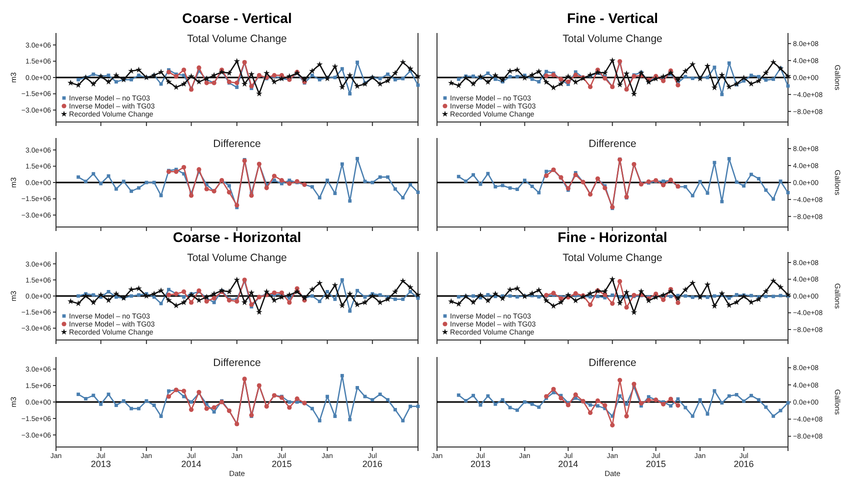  Describe the element at coordinates (237, 18) in the screenshot. I see `chart-title: Coarse - Vertical` at that location.